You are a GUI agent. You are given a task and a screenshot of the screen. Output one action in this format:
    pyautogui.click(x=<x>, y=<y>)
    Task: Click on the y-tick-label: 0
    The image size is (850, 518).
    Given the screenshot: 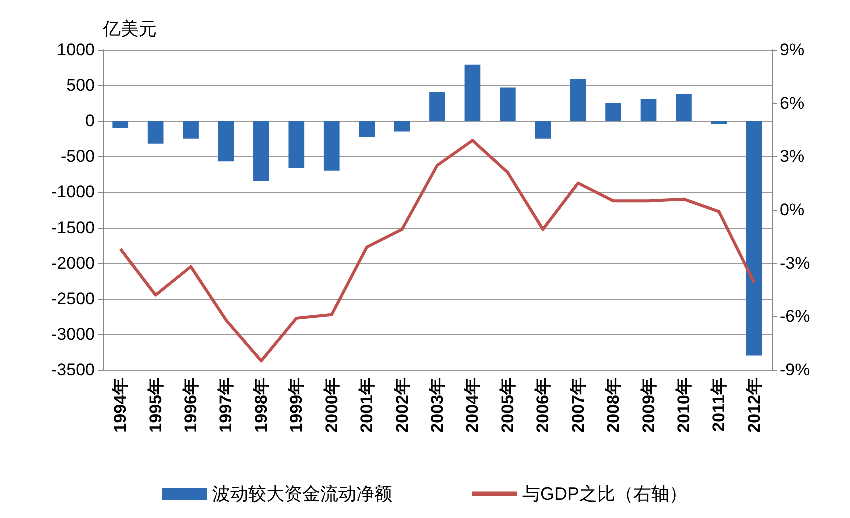 What is the action you would take?
    pyautogui.click(x=90, y=121)
    